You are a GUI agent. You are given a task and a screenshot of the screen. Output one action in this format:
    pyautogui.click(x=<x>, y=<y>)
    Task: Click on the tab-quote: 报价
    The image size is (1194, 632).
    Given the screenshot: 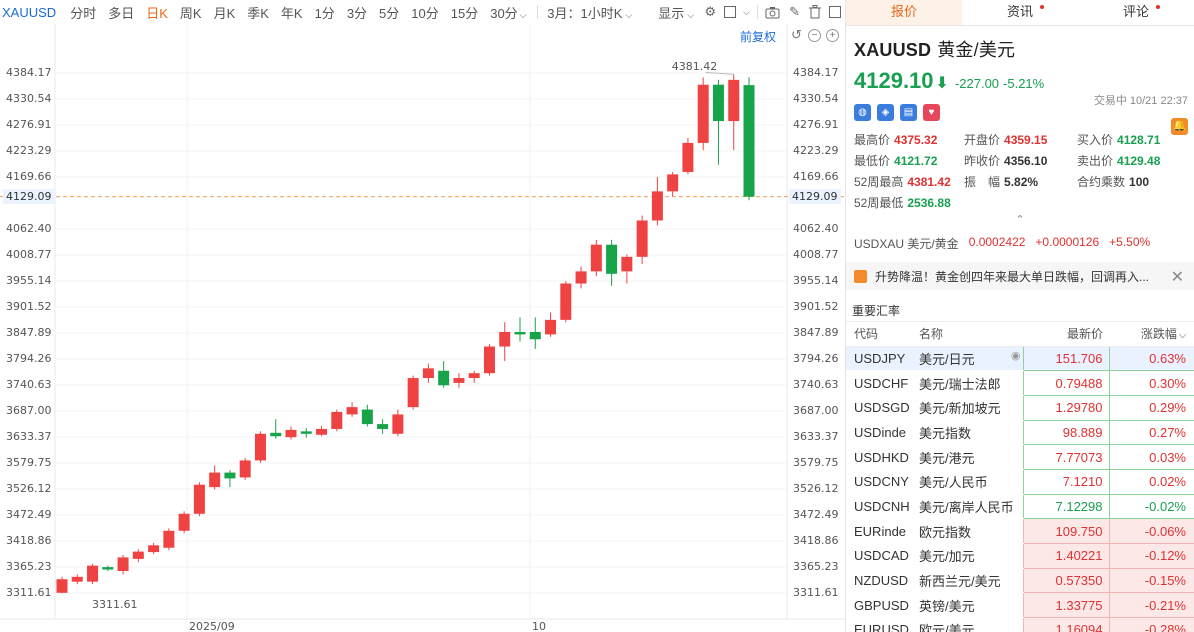 What is the action you would take?
    pyautogui.click(x=904, y=12)
    